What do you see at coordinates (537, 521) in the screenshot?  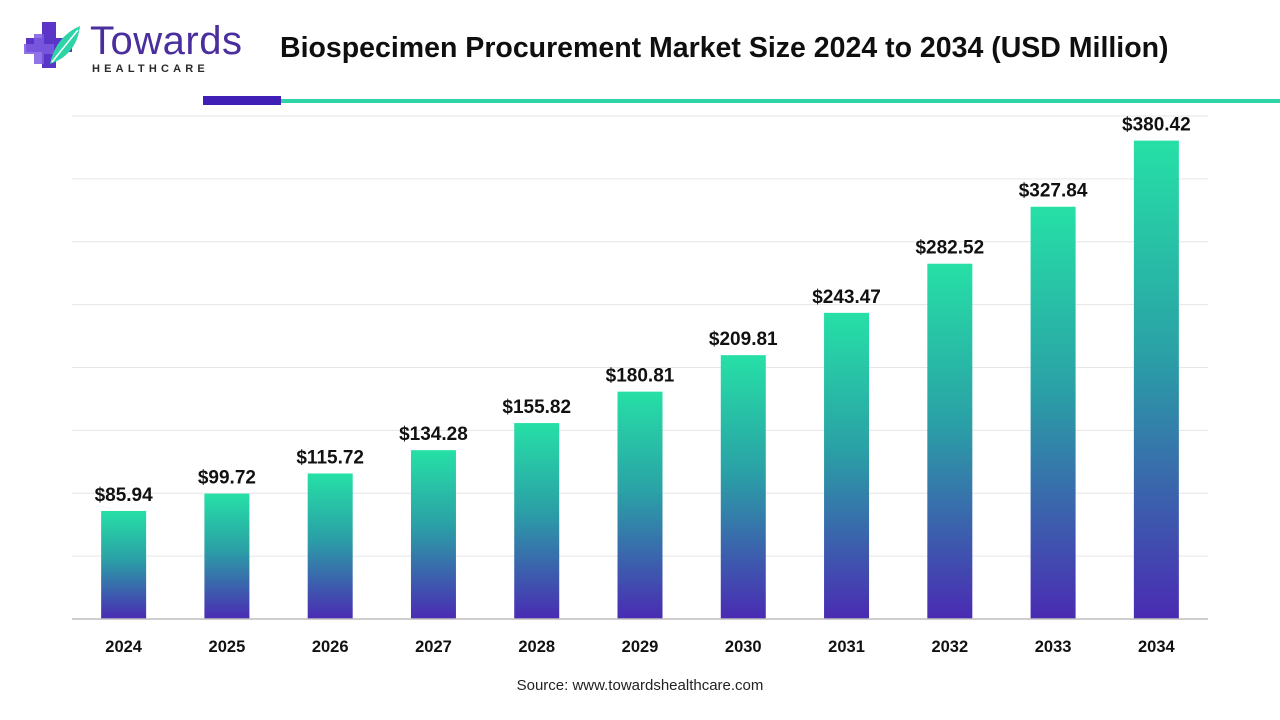 I see `bar-2028` at bounding box center [537, 521].